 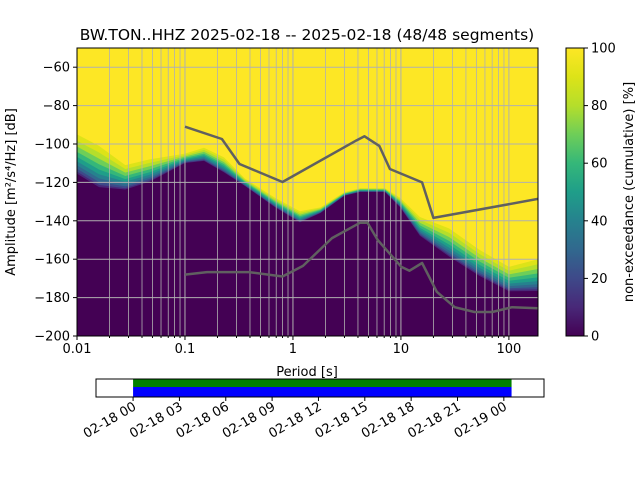 I want to click on colorbar-label: non-exceedance (cumulative) [%], so click(x=629, y=192).